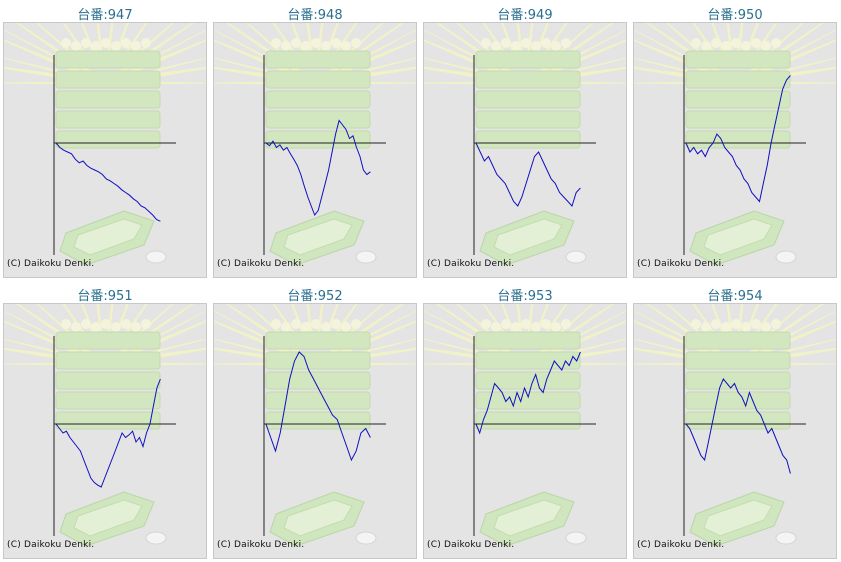 Image resolution: width=841 pixels, height=562 pixels. I want to click on chart-cell: 台番:951 (C) Daikoku Denki., so click(105, 421).